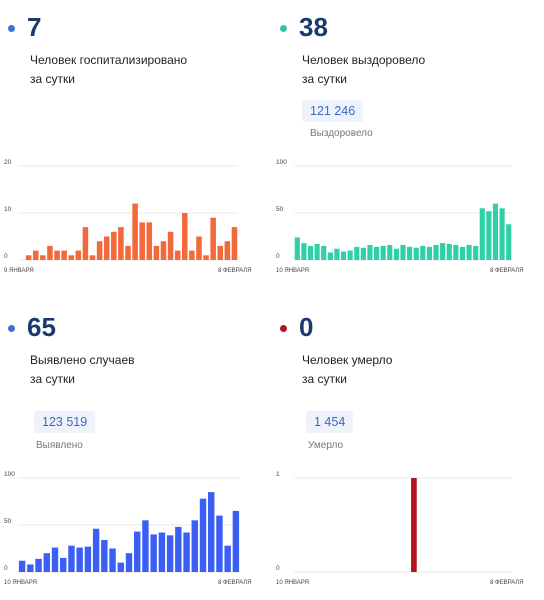 This screenshot has height=600, width=544. Describe the element at coordinates (24, 27) in the screenshot. I see `panel-header: 7` at that location.